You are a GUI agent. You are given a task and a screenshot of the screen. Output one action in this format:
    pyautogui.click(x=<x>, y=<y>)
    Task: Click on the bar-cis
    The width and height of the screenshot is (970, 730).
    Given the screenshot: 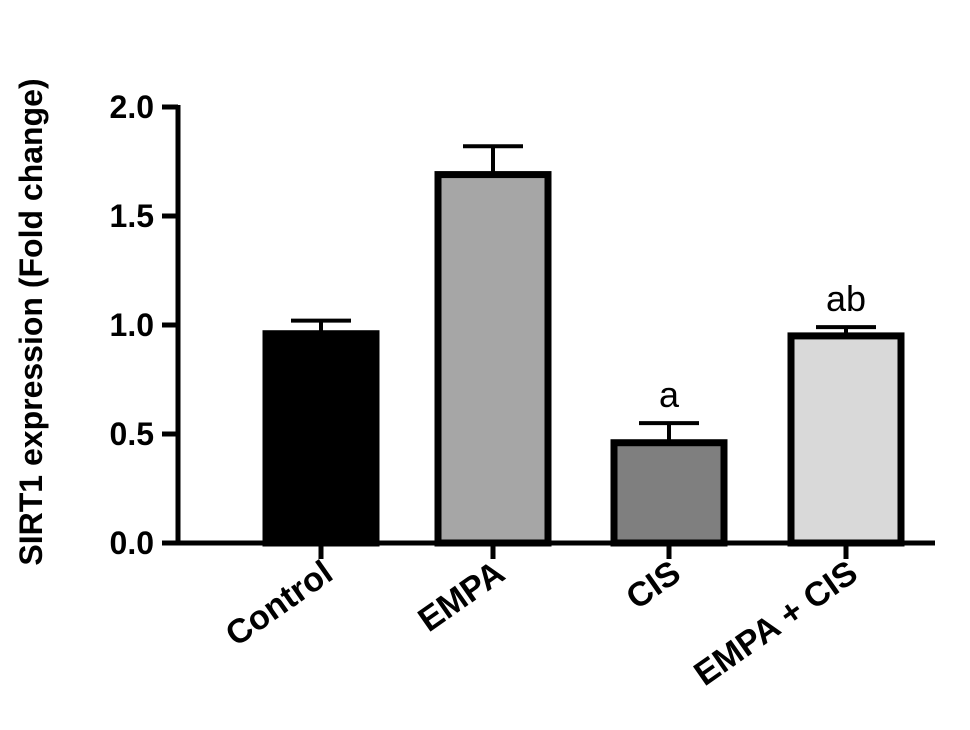 What is the action you would take?
    pyautogui.click(x=669, y=493)
    